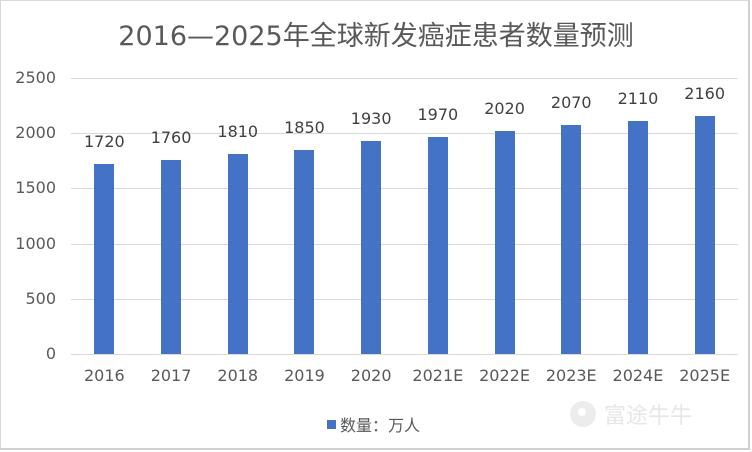  Describe the element at coordinates (704, 93) in the screenshot. I see `data-label: 2160` at that location.